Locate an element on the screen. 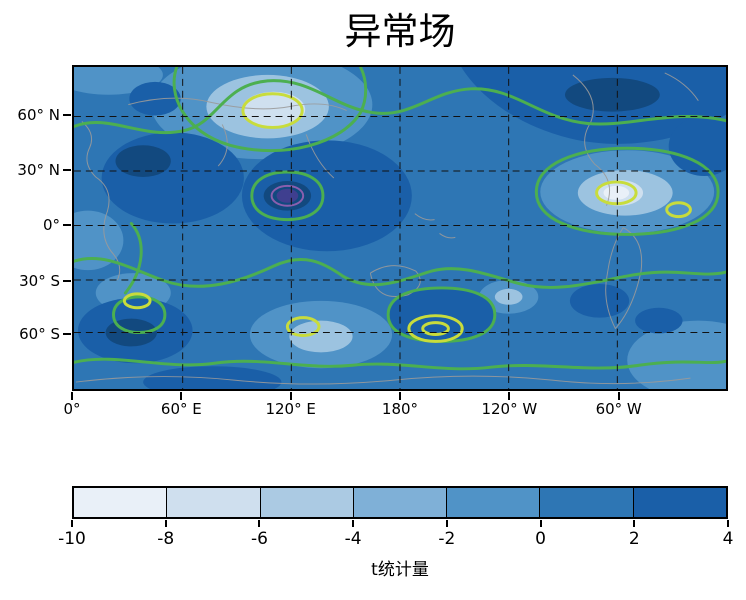 The width and height of the screenshot is (746, 600). colorbar-label: t统计量 is located at coordinates (400, 570).